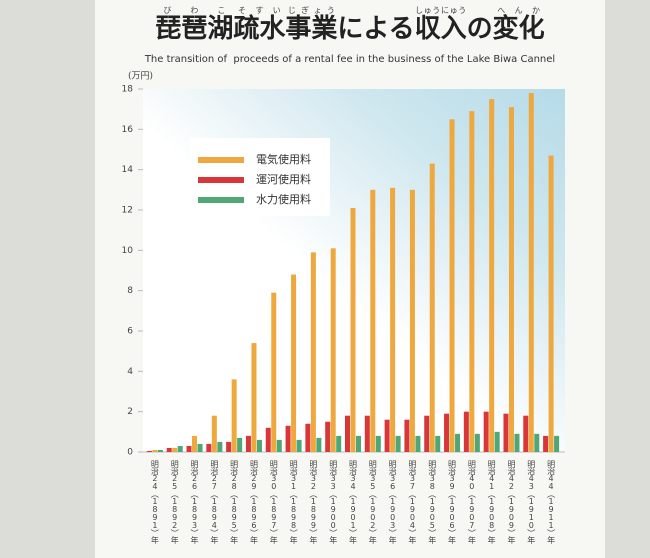 Image resolution: width=650 pixels, height=558 pixels. Describe the element at coordinates (311, 10) in the screenshot. I see `furigana: じぎょう` at that location.